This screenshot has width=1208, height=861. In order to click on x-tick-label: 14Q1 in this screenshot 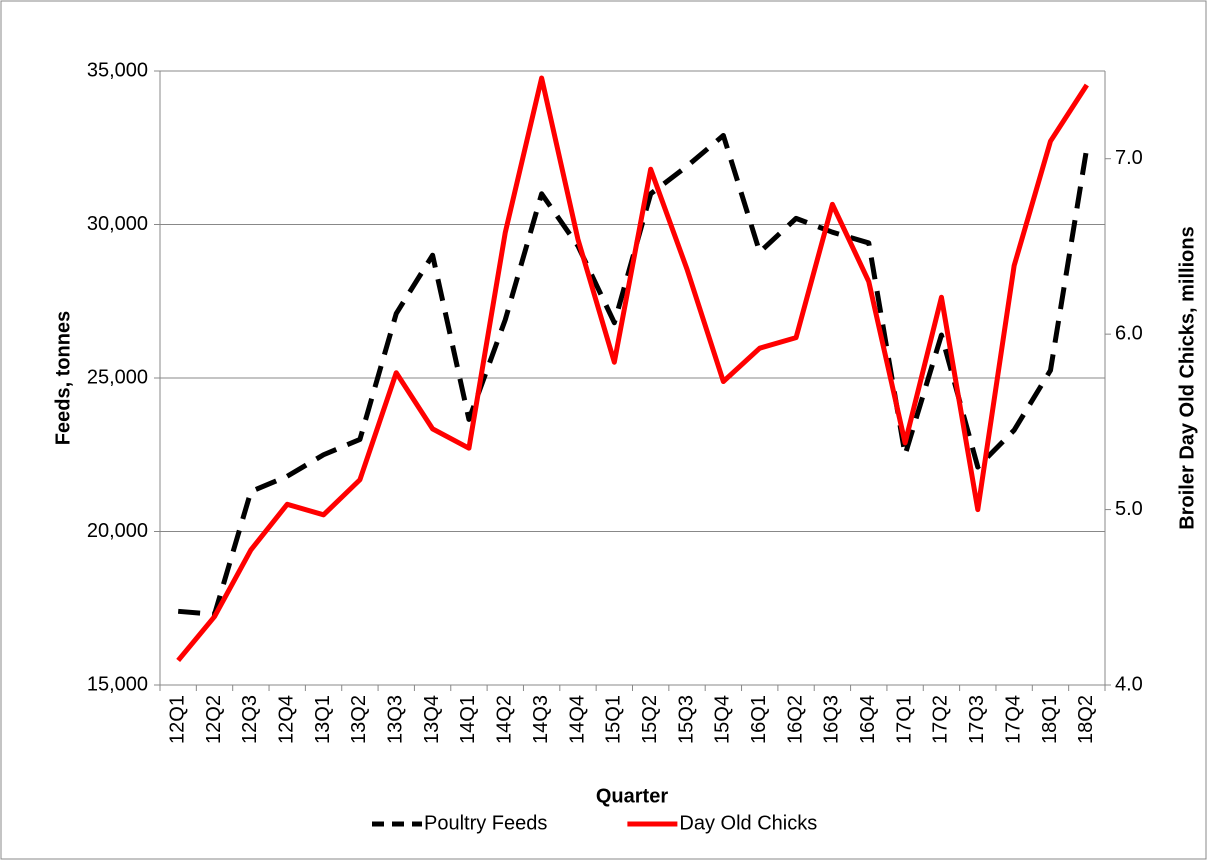, I will do `click(468, 719)`.